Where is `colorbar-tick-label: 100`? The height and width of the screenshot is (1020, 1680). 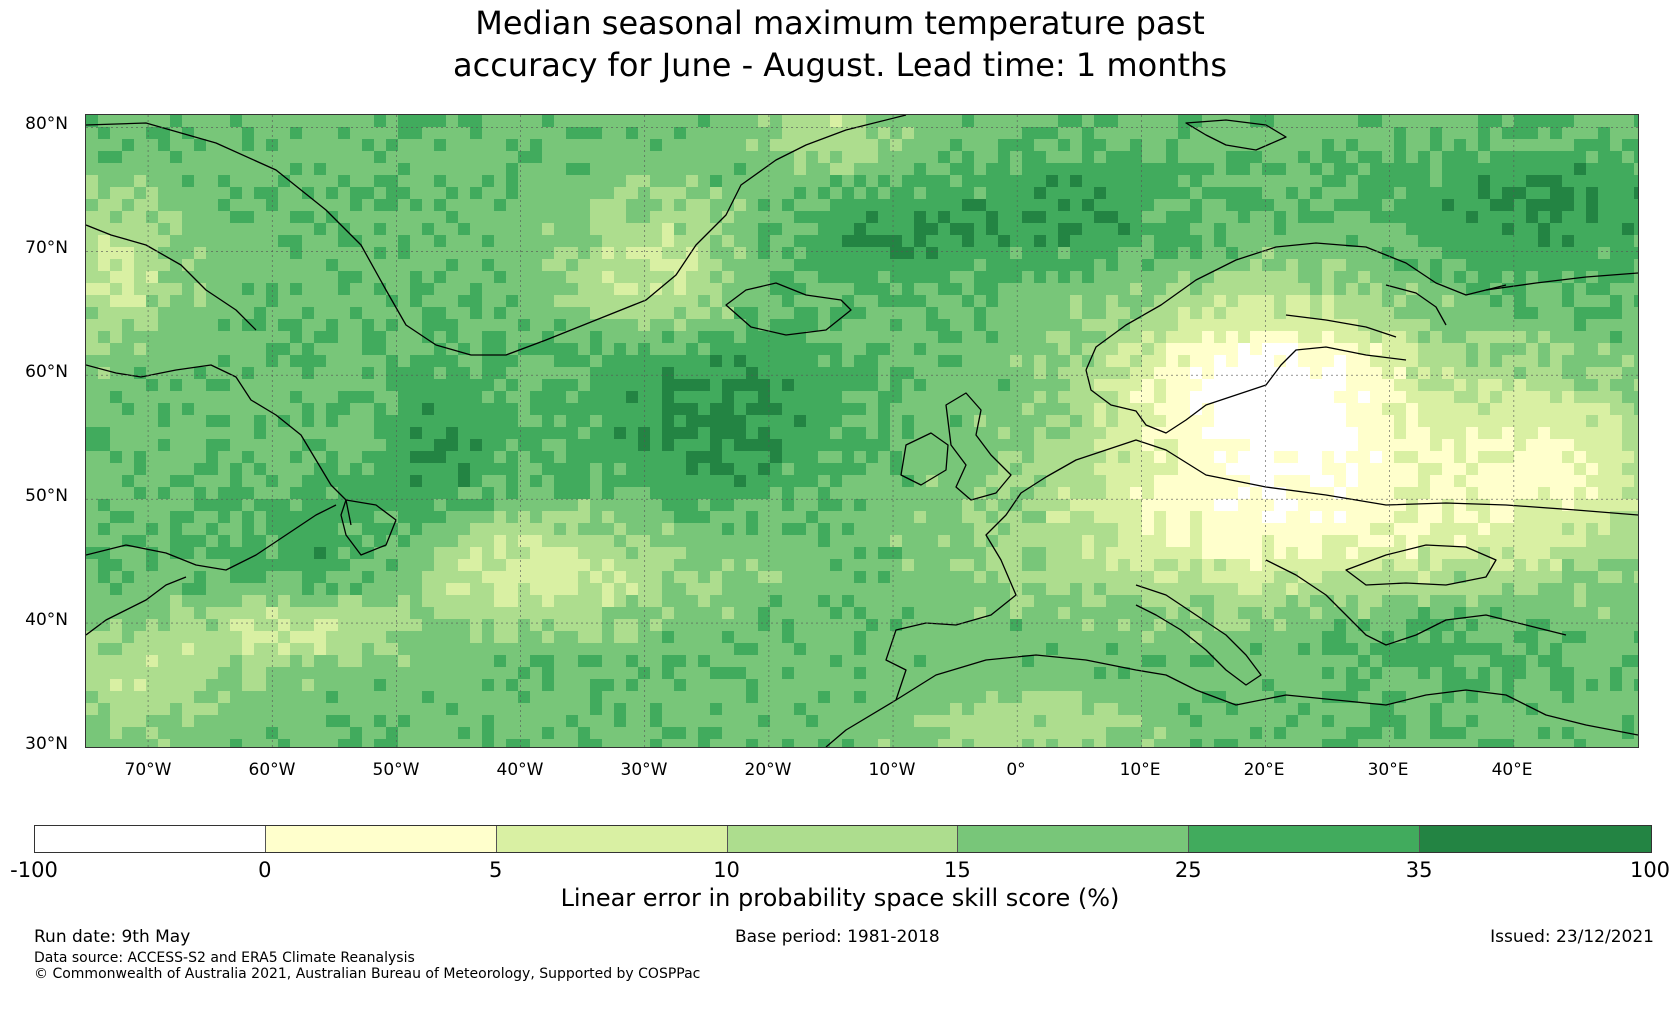 colorbar-tick-label: 100 is located at coordinates (1650, 870).